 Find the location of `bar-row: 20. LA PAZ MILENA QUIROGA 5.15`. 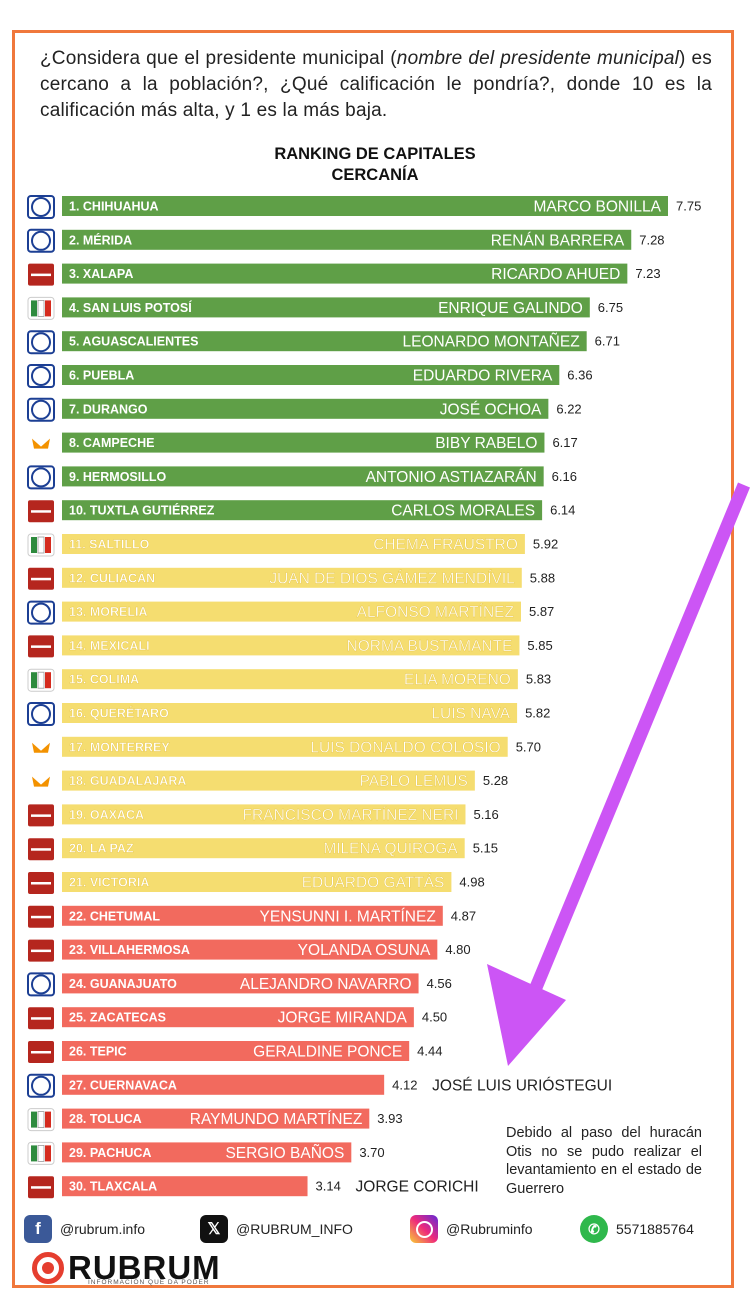

bar-row: 20. LA PAZ MILENA QUIROGA 5.15 is located at coordinates (263, 849).